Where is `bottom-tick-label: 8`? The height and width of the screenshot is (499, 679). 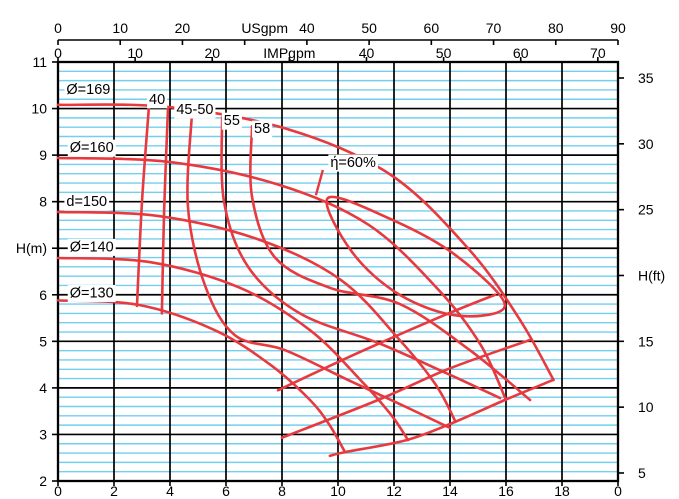 bottom-tick-label: 8 is located at coordinates (282, 491).